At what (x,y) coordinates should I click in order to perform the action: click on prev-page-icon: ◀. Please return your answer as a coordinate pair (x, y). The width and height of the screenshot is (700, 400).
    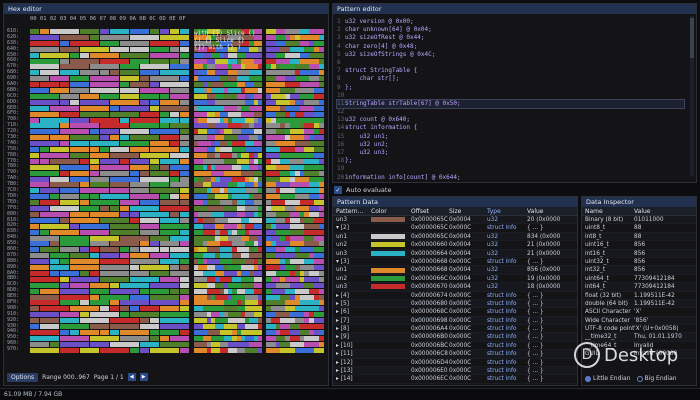
    Looking at the image, I should click on (131, 377).